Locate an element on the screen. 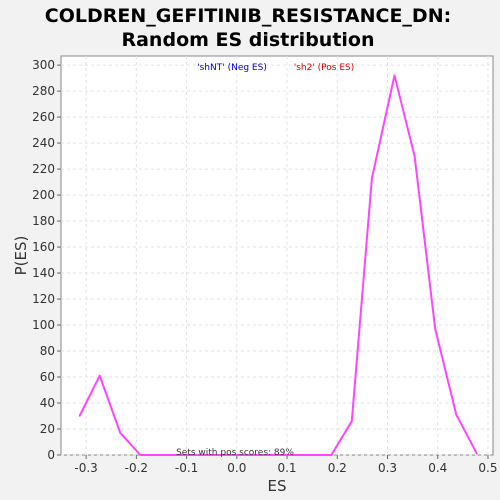  y-tick-label: 120 is located at coordinates (43, 299).